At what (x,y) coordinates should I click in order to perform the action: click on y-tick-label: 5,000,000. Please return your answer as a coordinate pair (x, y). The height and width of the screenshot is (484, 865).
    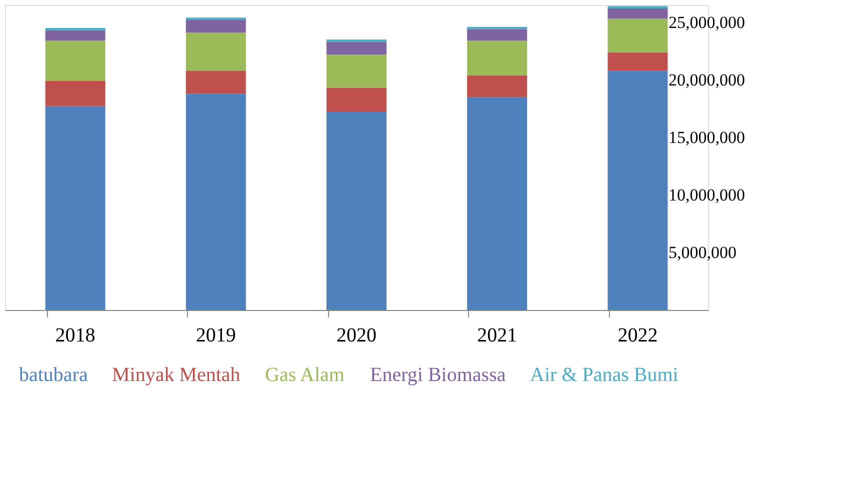
    Looking at the image, I should click on (702, 252).